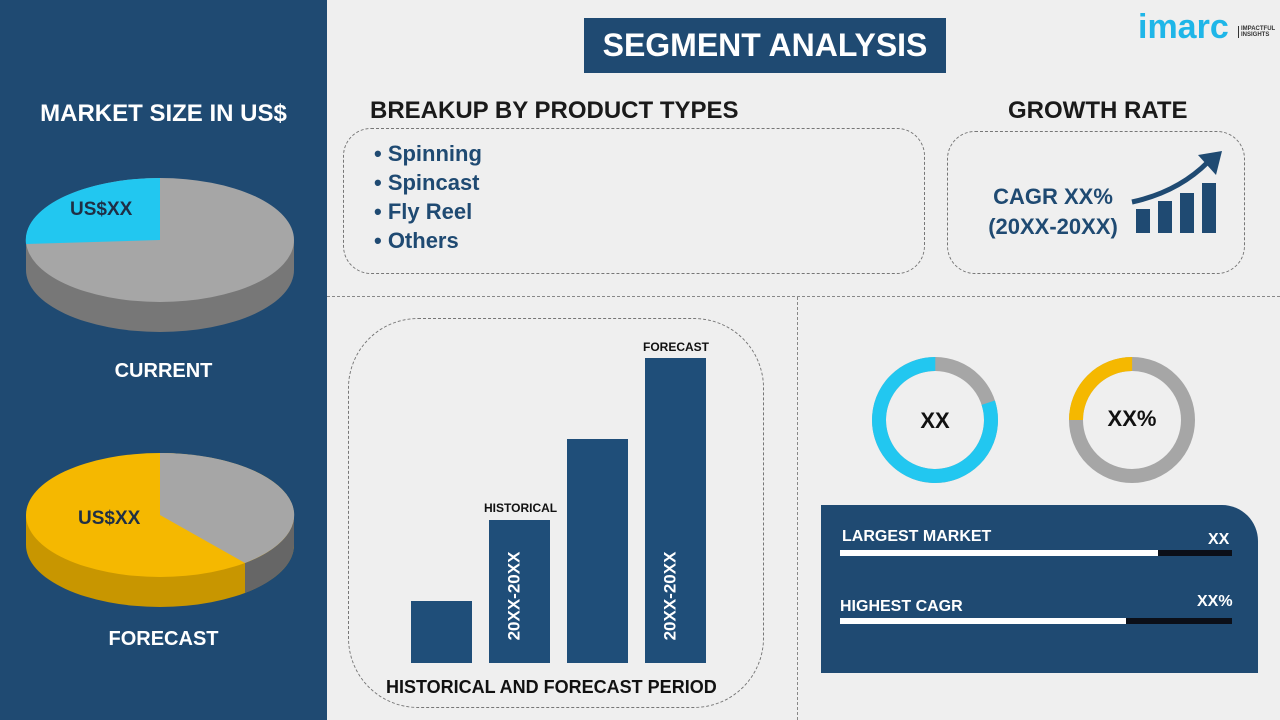 Image resolution: width=1280 pixels, height=720 pixels. Describe the element at coordinates (1176, 192) in the screenshot. I see `growth-chart-icon` at that location.